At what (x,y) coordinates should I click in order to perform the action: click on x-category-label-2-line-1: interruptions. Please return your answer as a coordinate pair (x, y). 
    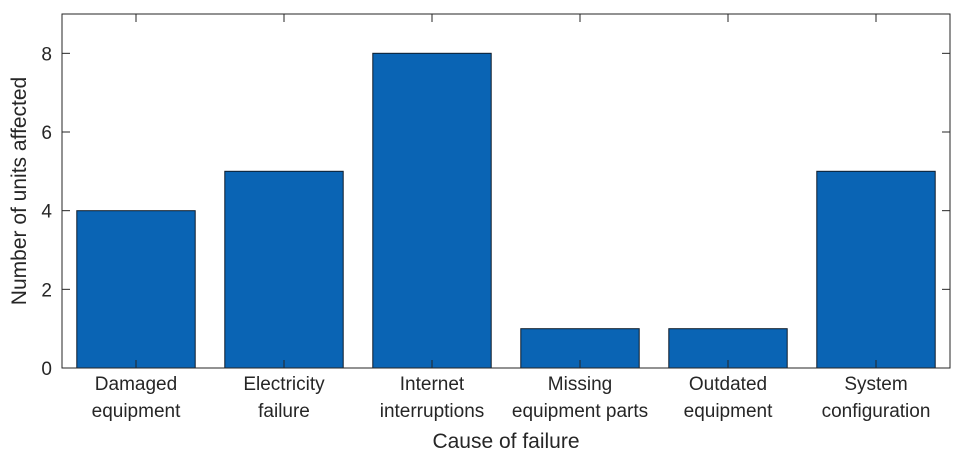
    Looking at the image, I should click on (432, 411).